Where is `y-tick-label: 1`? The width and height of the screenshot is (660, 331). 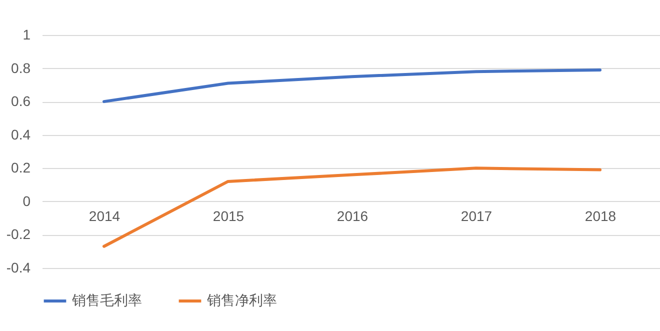 y-tick-label: 1 is located at coordinates (26, 34).